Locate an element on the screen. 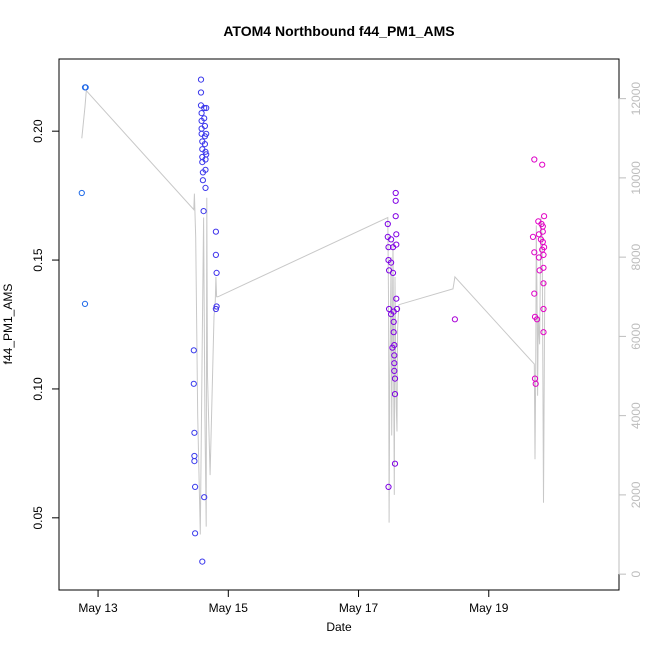 Image resolution: width=650 pixels, height=650 pixels. y2-tick-label: 8000 is located at coordinates (636, 256).